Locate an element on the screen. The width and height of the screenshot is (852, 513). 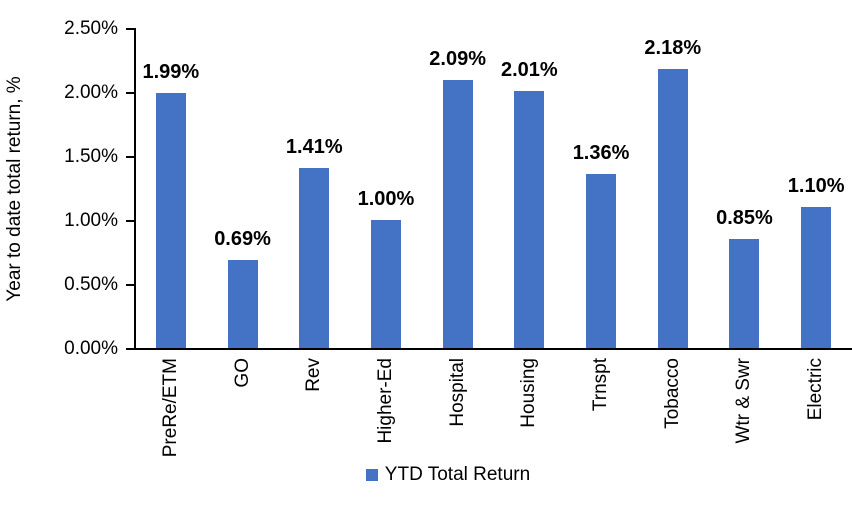
bar-value-label: 1.36% is located at coordinates (601, 153).